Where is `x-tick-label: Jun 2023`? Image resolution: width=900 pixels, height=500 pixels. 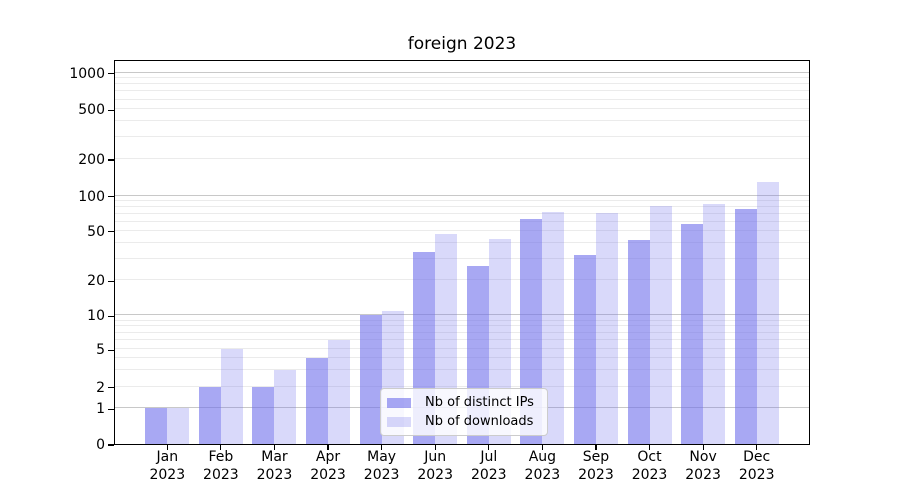 x-tick-label: Jun 2023 is located at coordinates (435, 466).